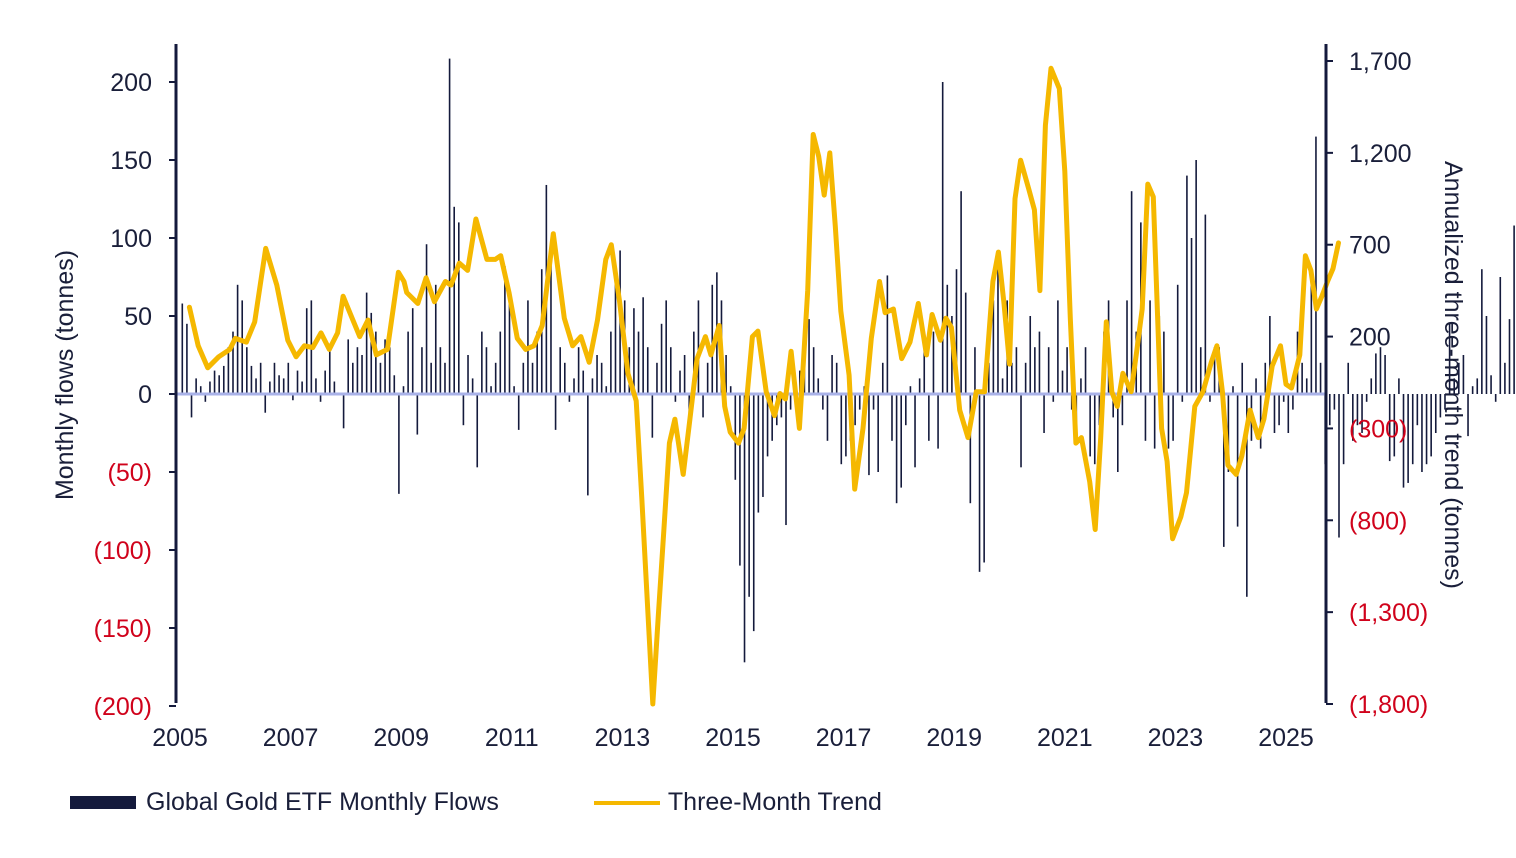 This screenshot has width=1516, height=858. I want to click on x-tick-label: 2017, so click(844, 738).